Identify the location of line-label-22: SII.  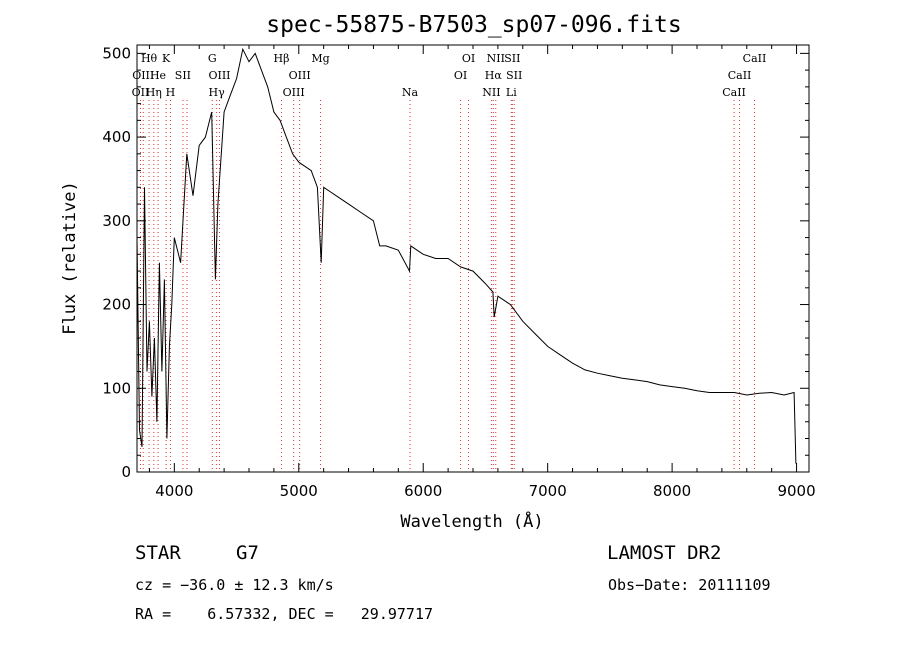
(512, 58).